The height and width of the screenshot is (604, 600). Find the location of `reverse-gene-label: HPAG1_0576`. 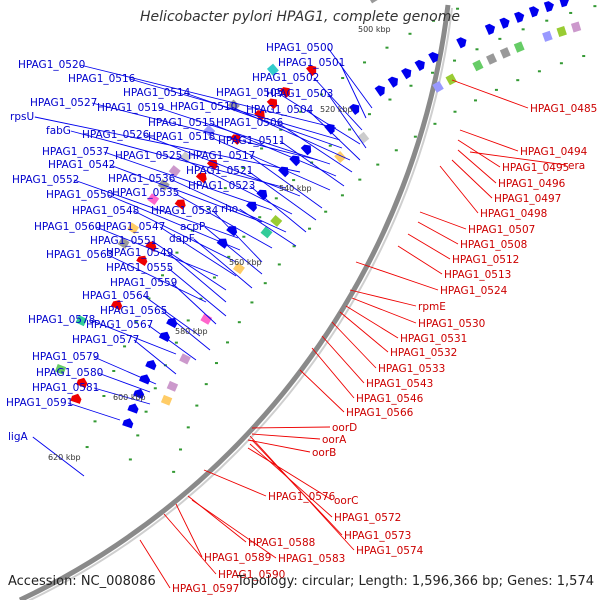

reverse-gene-label: HPAG1_0576 is located at coordinates (302, 497).